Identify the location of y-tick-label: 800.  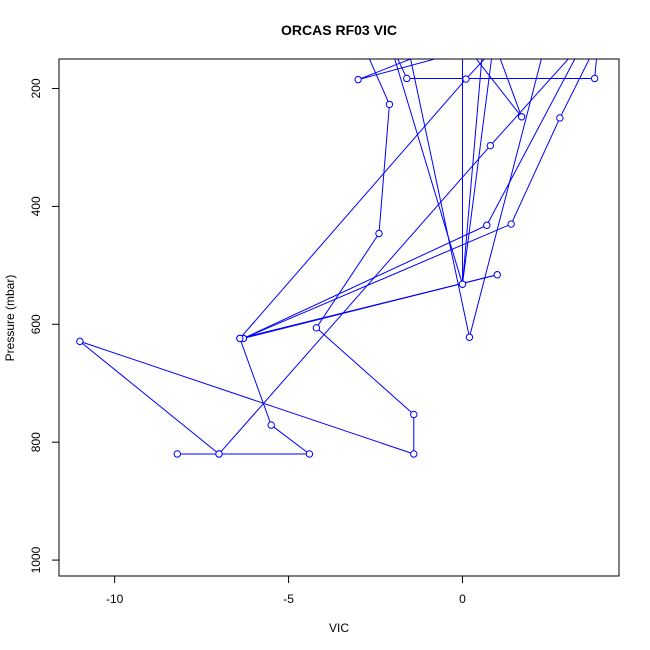
(36, 442).